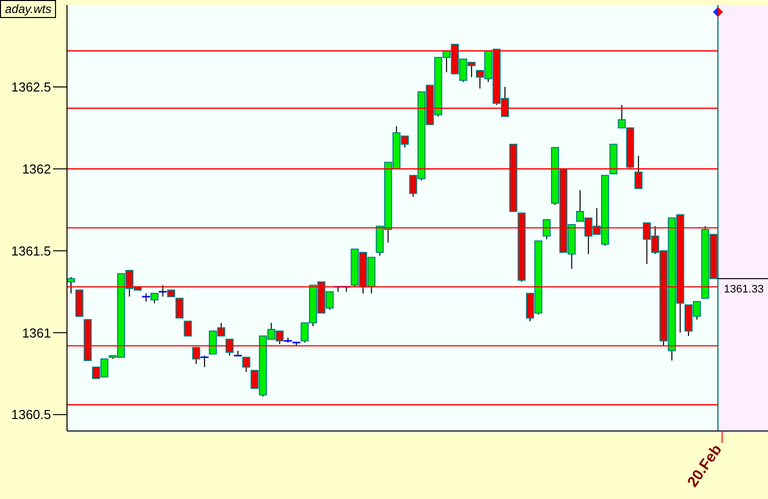 The image size is (768, 499). Describe the element at coordinates (28, 9) in the screenshot. I see `chart-title: aday.wts` at that location.